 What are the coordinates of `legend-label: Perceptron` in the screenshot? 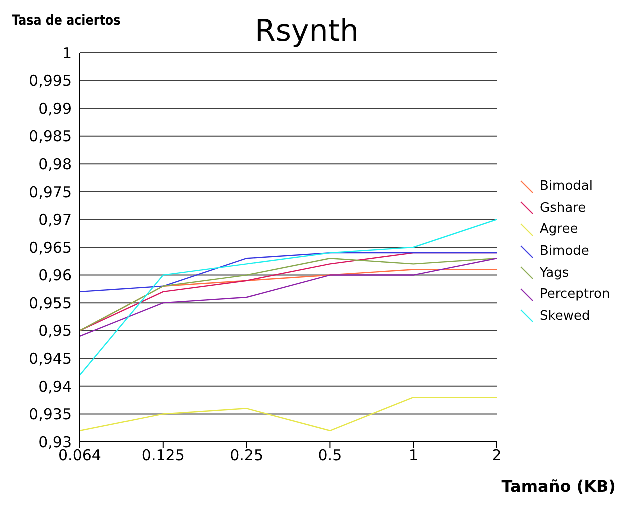 It's located at (575, 294).